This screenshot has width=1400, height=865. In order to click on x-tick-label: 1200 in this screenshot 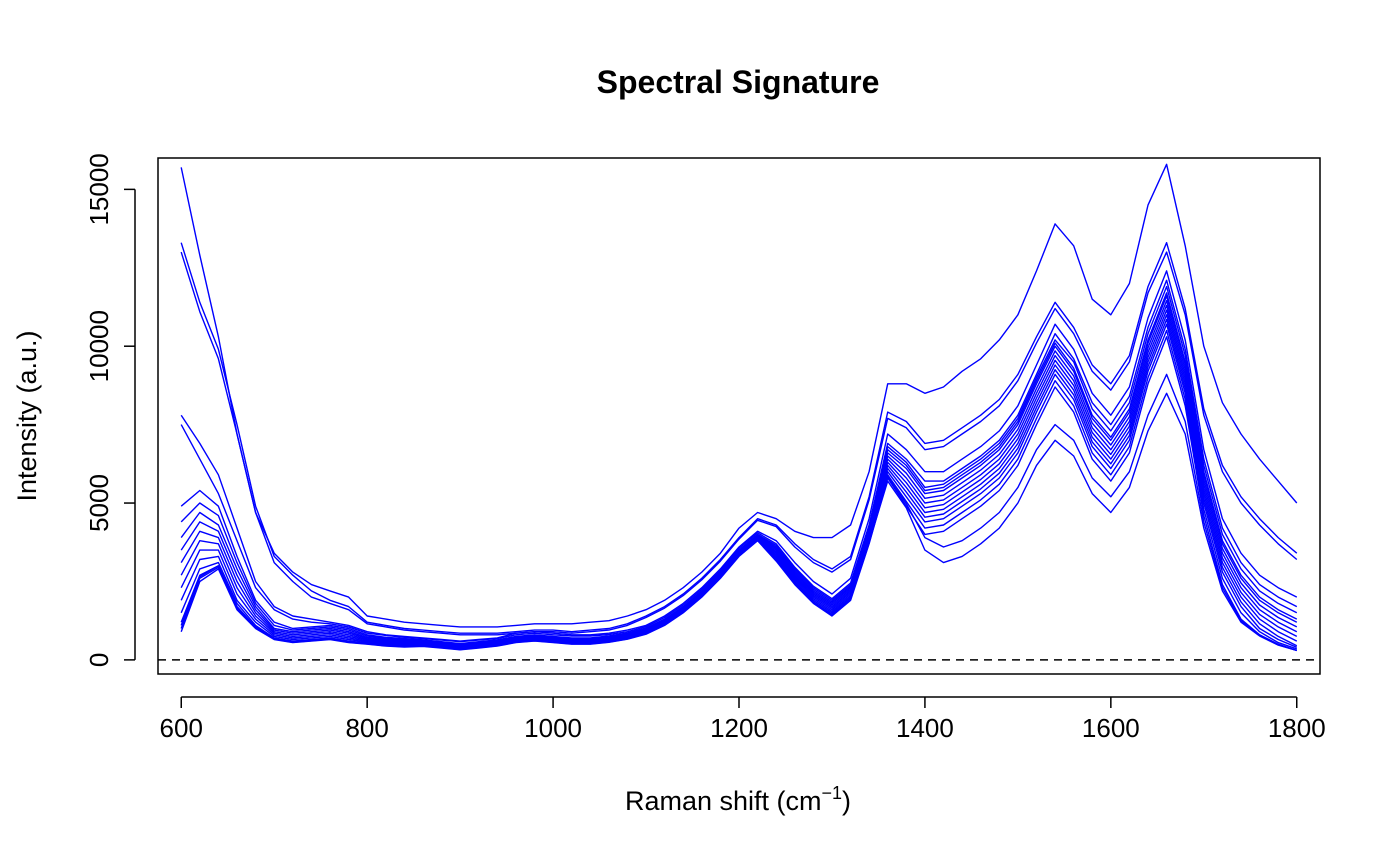, I will do `click(739, 728)`.